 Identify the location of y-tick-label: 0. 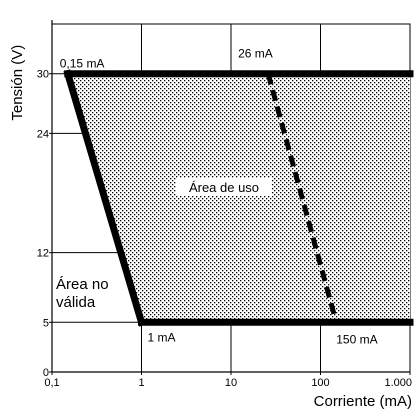
(46, 373).